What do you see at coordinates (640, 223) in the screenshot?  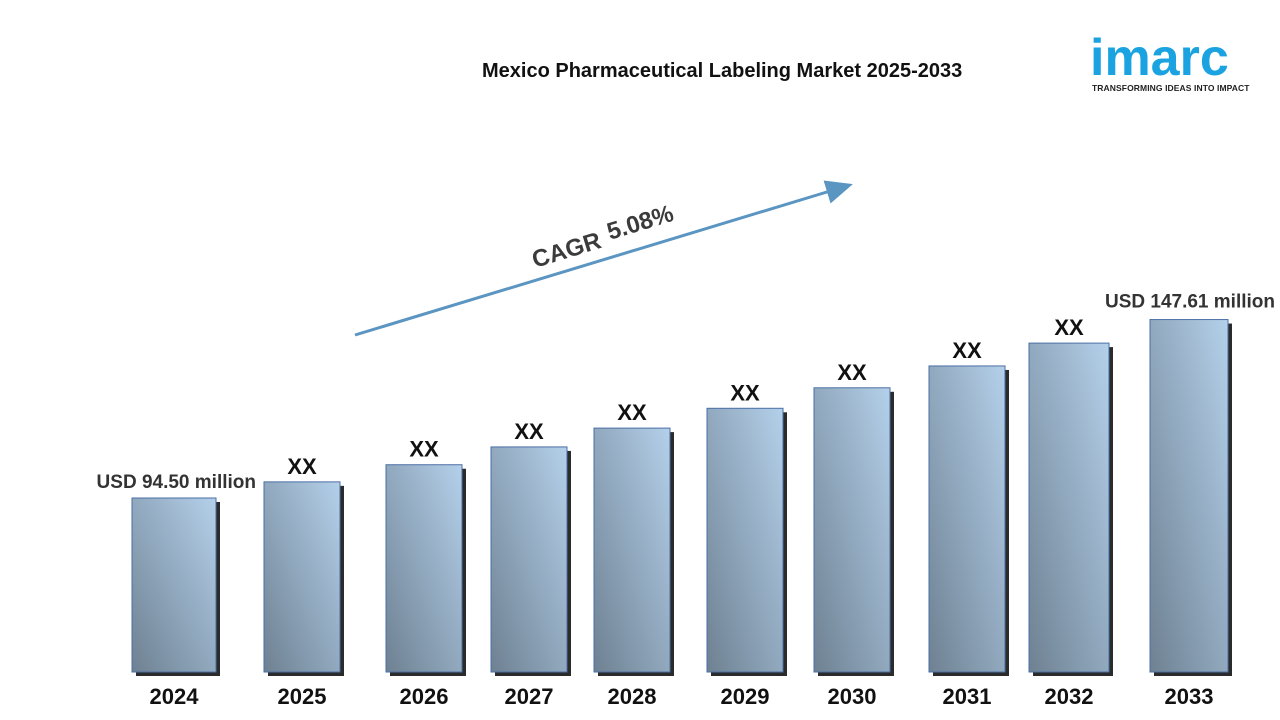 I see `cagr-value: 5.08%` at bounding box center [640, 223].